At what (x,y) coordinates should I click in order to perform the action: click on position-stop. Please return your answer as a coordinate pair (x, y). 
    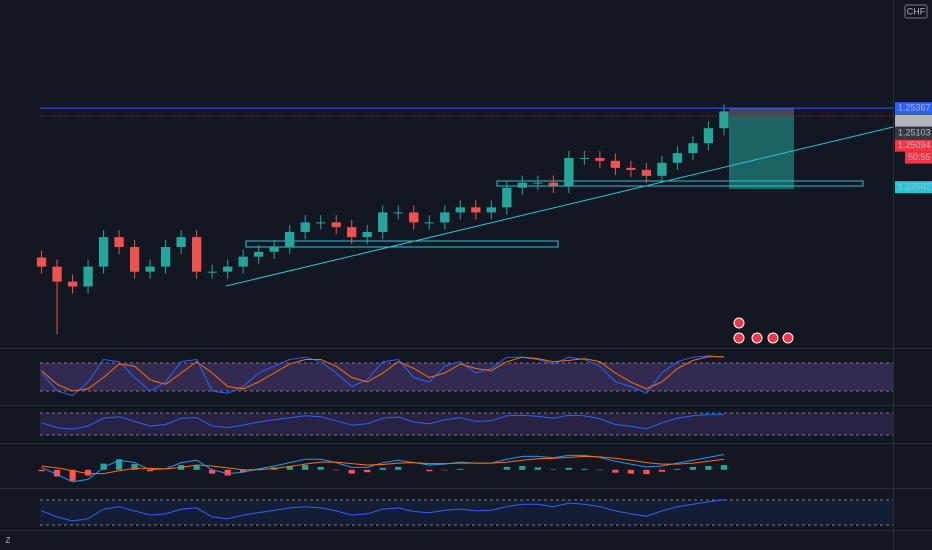
    Looking at the image, I should click on (761, 112).